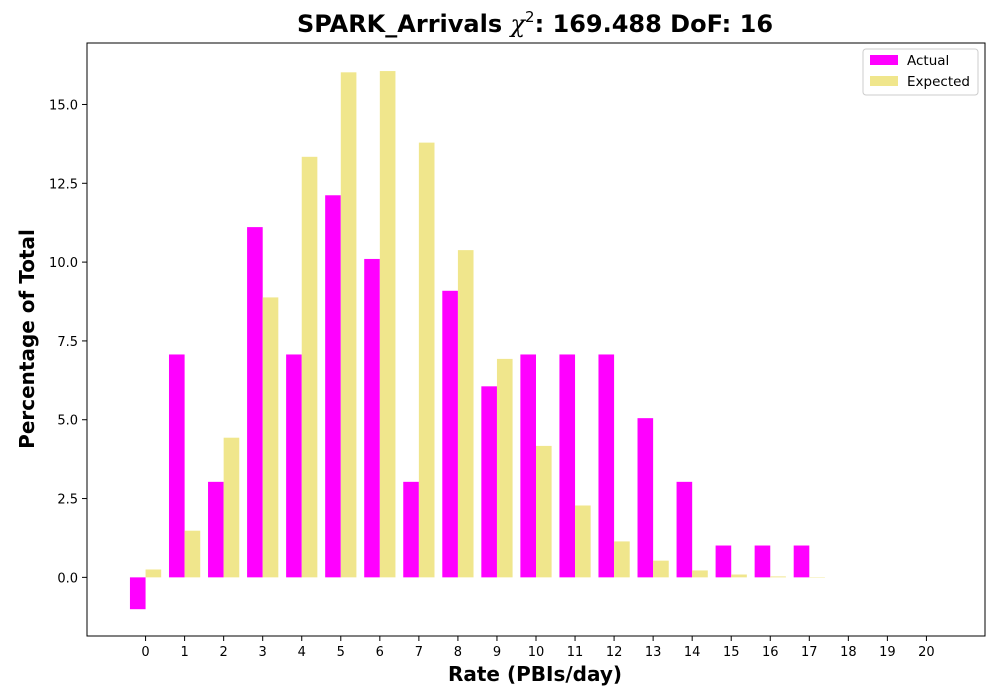 This screenshot has height=700, width=1000. What do you see at coordinates (67, 500) in the screenshot?
I see `y-tick-label: 2.5` at bounding box center [67, 500].